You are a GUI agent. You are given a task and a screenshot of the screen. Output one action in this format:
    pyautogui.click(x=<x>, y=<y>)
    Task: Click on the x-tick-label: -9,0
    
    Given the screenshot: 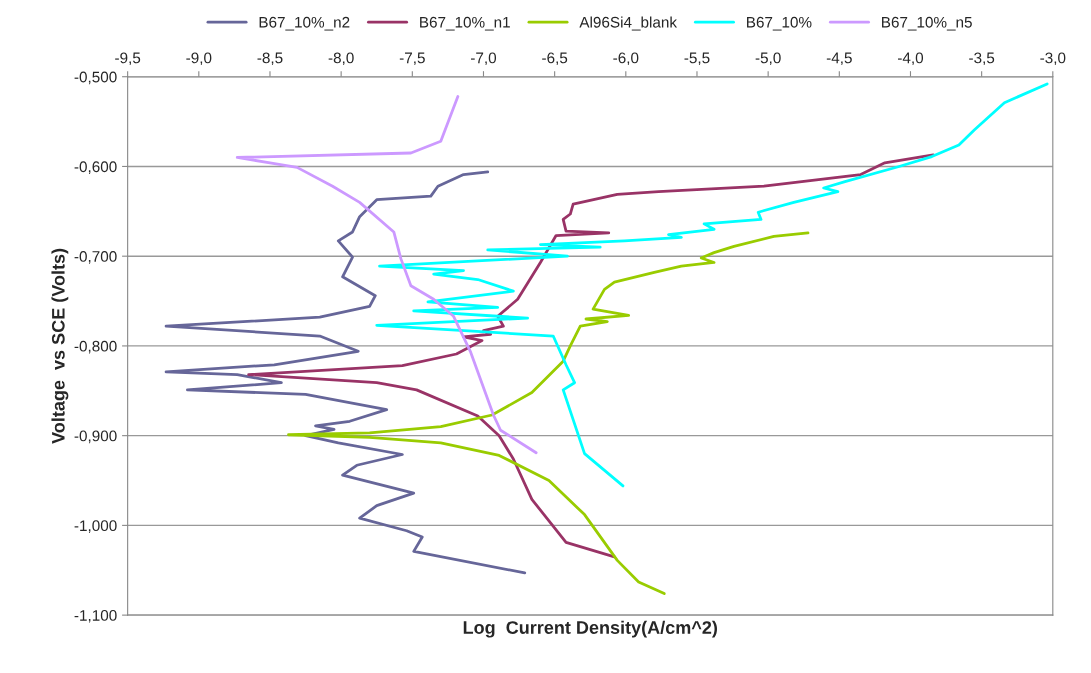 What is the action you would take?
    pyautogui.click(x=199, y=59)
    